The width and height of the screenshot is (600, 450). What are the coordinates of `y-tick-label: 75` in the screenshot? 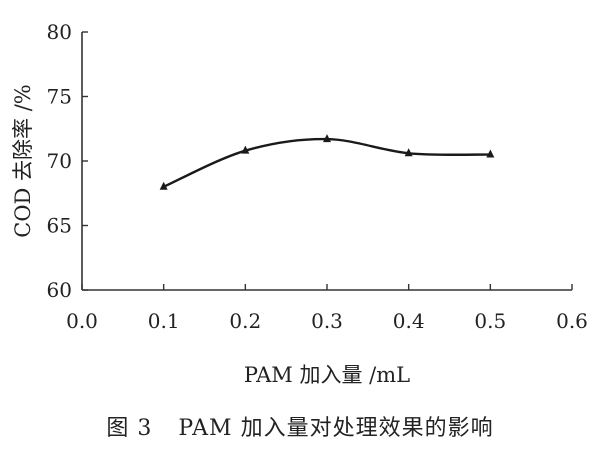 It's located at (59, 97).